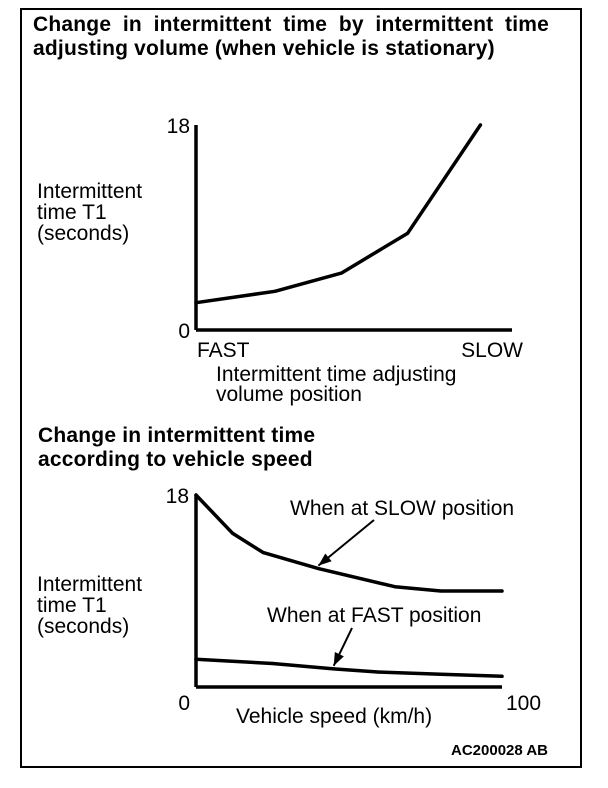 The width and height of the screenshot is (608, 788). What do you see at coordinates (223, 350) in the screenshot?
I see `chart-1-x-tick-left: FAST` at bounding box center [223, 350].